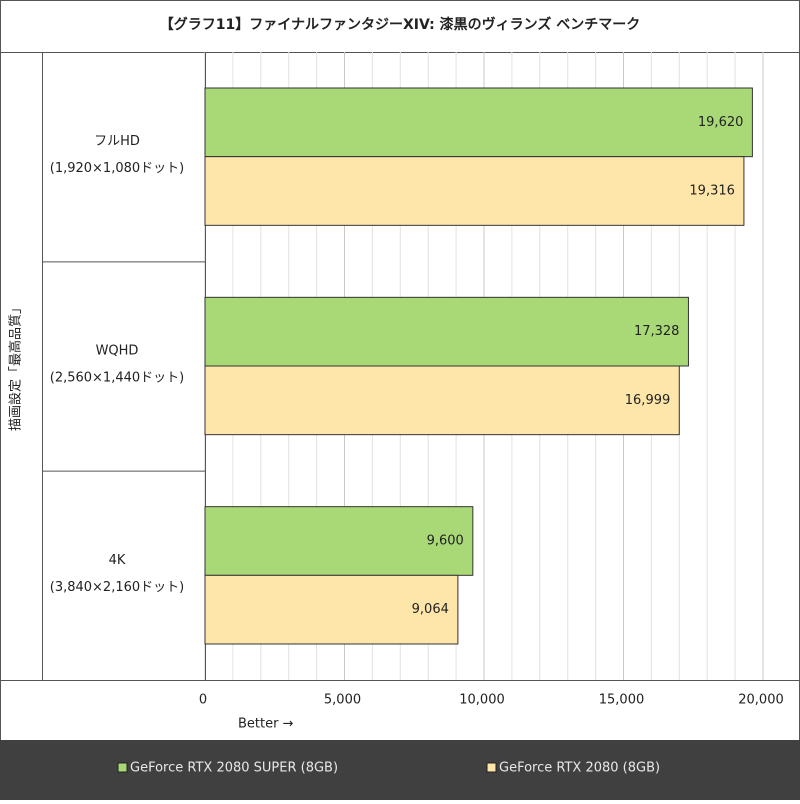 This screenshot has width=800, height=804. Describe the element at coordinates (648, 400) in the screenshot. I see `value-label: 16,999` at that location.